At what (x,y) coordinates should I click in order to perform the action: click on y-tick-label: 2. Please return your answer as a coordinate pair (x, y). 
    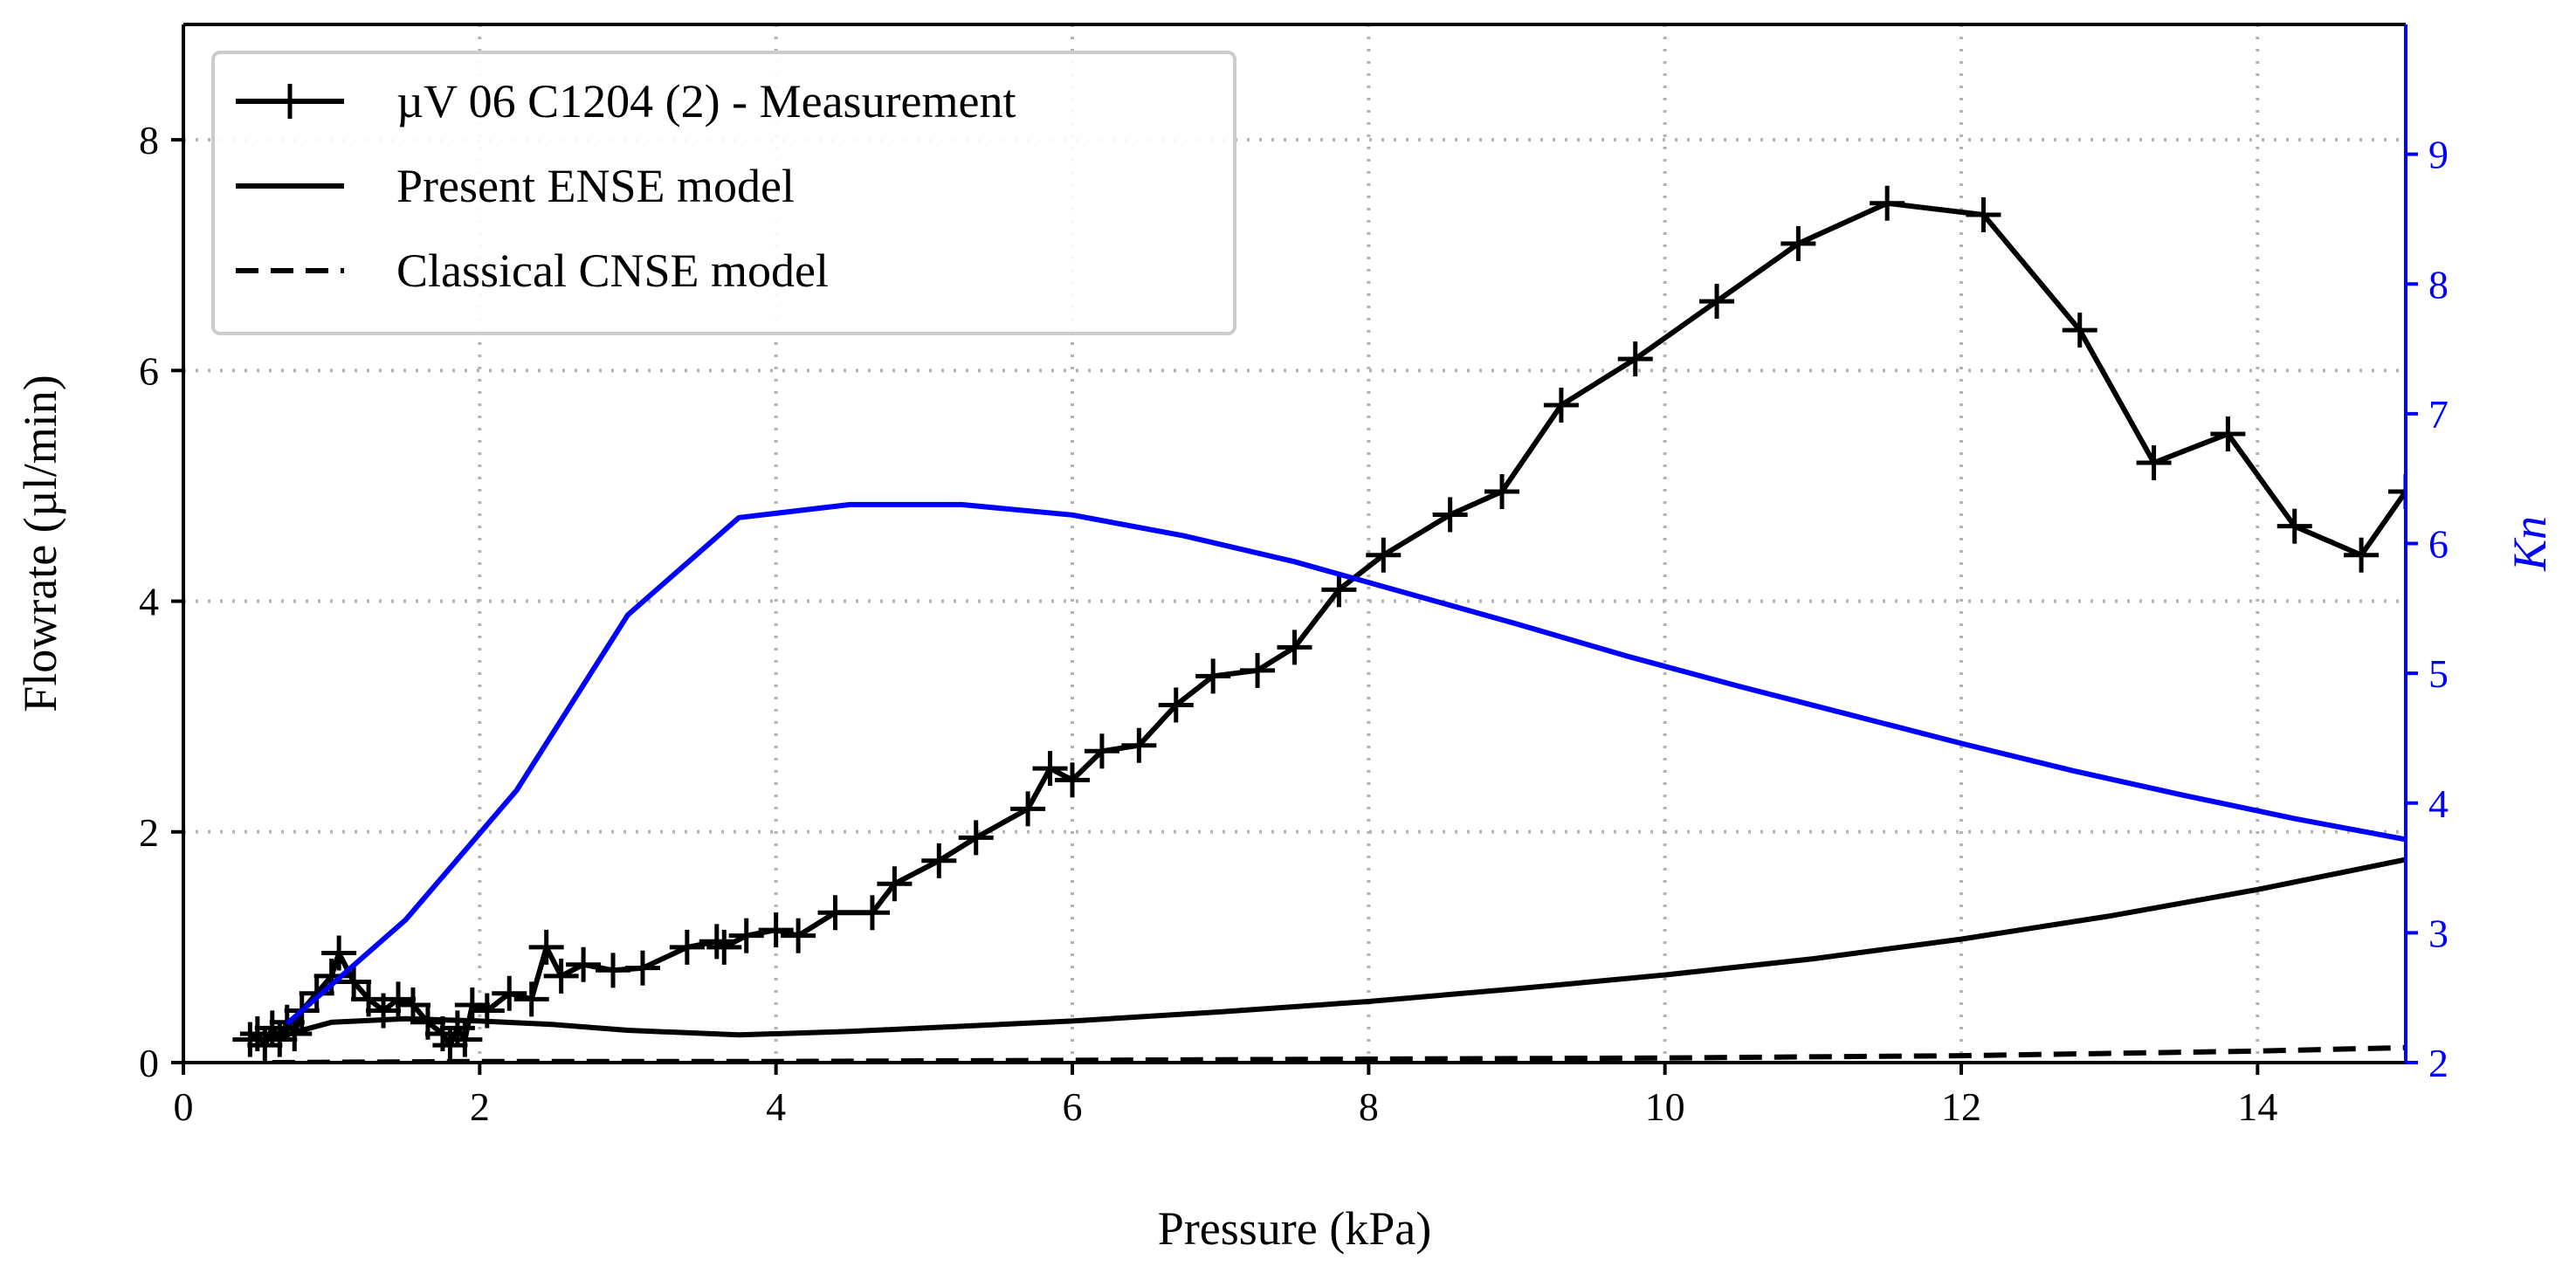
    Looking at the image, I should click on (149, 832).